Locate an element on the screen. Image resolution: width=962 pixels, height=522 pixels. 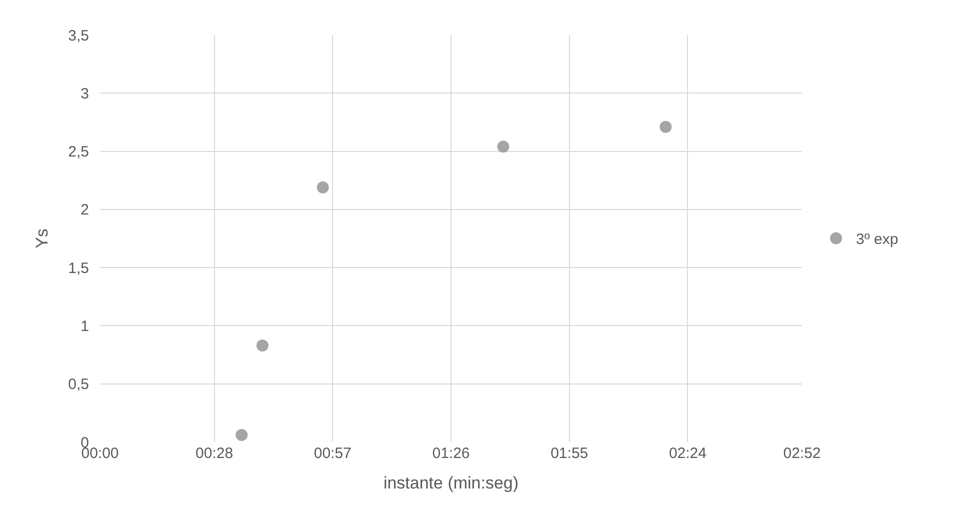
x-tick-label: 02:52 is located at coordinates (802, 453).